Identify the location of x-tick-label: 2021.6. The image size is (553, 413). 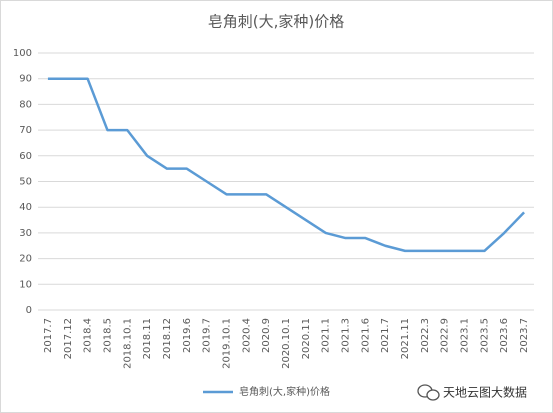
(365, 335).